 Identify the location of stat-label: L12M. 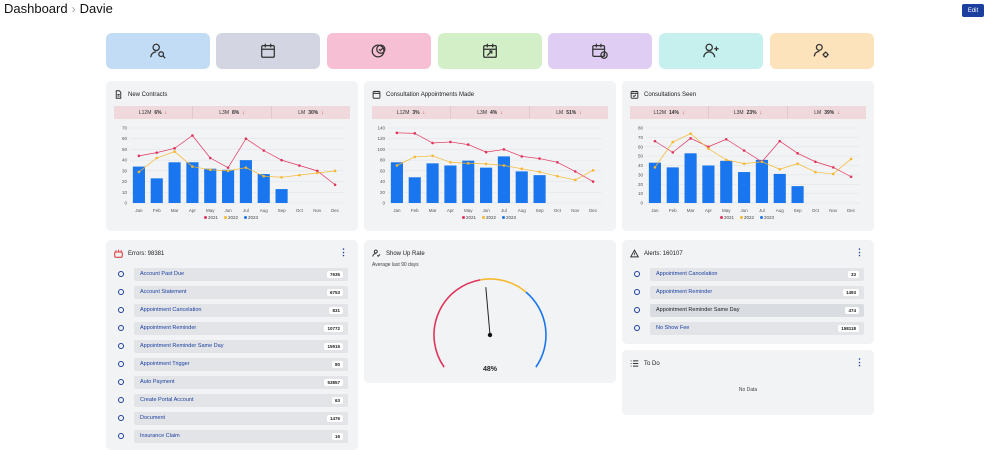
(659, 112).